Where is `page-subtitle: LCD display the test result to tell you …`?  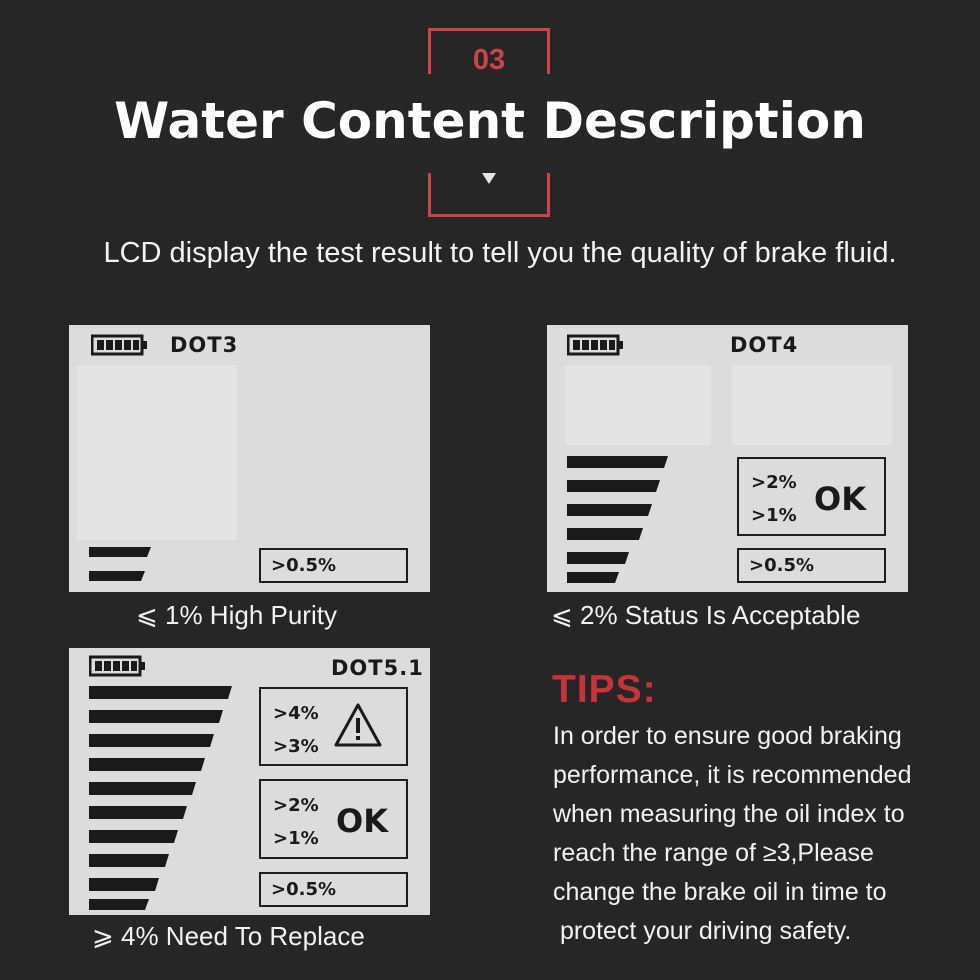
page-subtitle: LCD display the test result to tell you … is located at coordinates (500, 253).